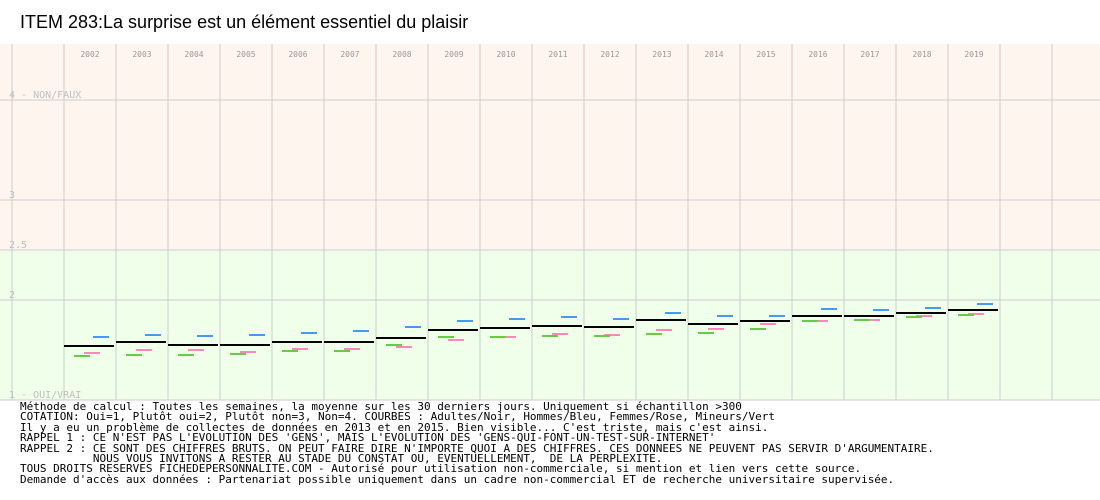  Describe the element at coordinates (89, 54) in the screenshot. I see `x-tick-label: 2002` at that location.